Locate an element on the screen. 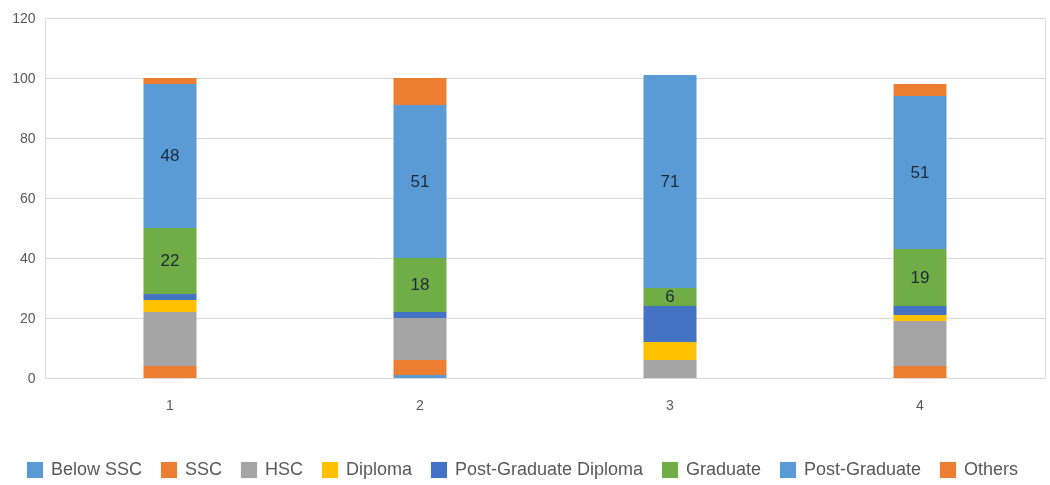 The width and height of the screenshot is (1050, 485). data-label: 6 is located at coordinates (670, 296).